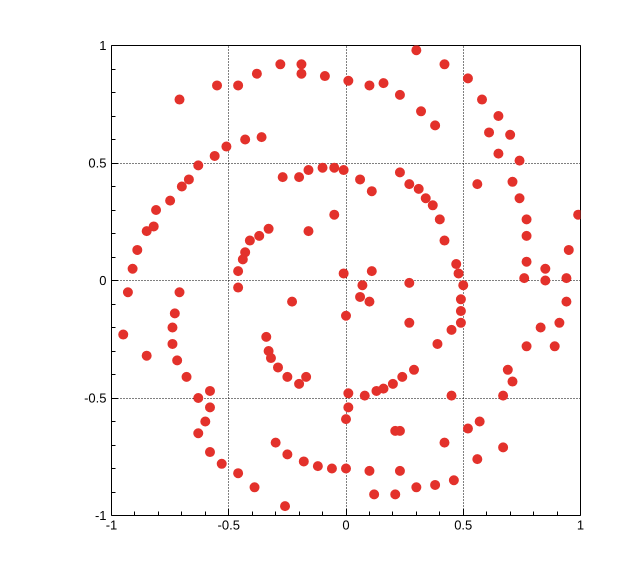 The height and width of the screenshot is (567, 640). I want to click on x-tick-label: 1, so click(580, 525).